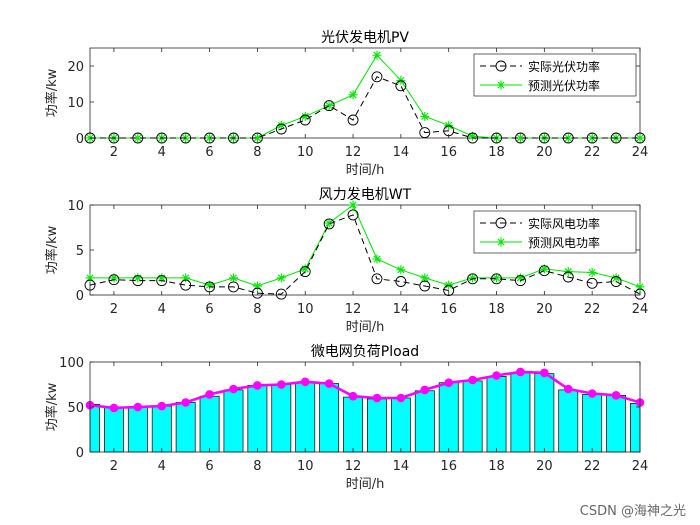  I want to click on wt-xtick-label: 24, so click(640, 309).